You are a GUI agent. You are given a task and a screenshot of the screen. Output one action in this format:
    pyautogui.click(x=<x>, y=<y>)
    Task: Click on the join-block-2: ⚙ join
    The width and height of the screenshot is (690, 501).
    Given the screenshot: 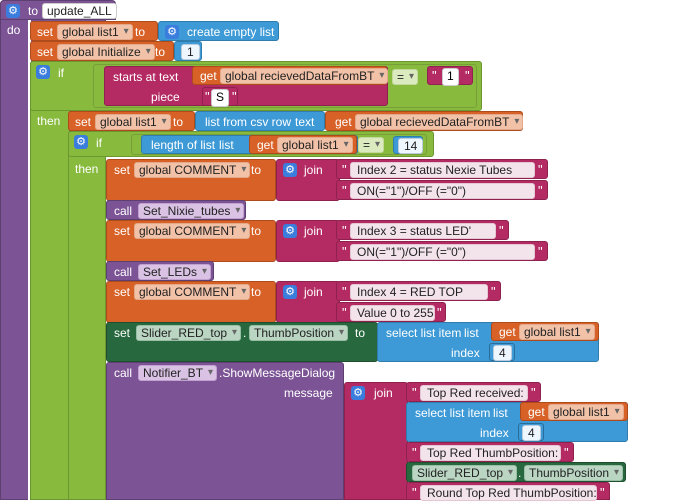 What is the action you would take?
    pyautogui.click(x=308, y=241)
    